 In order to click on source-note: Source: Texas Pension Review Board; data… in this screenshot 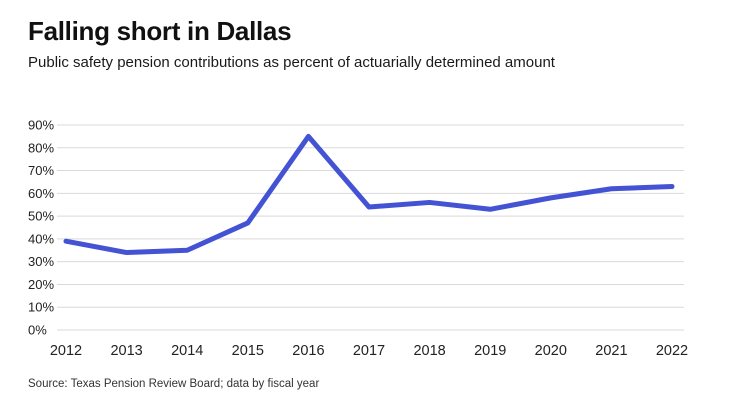, I will do `click(174, 384)`.